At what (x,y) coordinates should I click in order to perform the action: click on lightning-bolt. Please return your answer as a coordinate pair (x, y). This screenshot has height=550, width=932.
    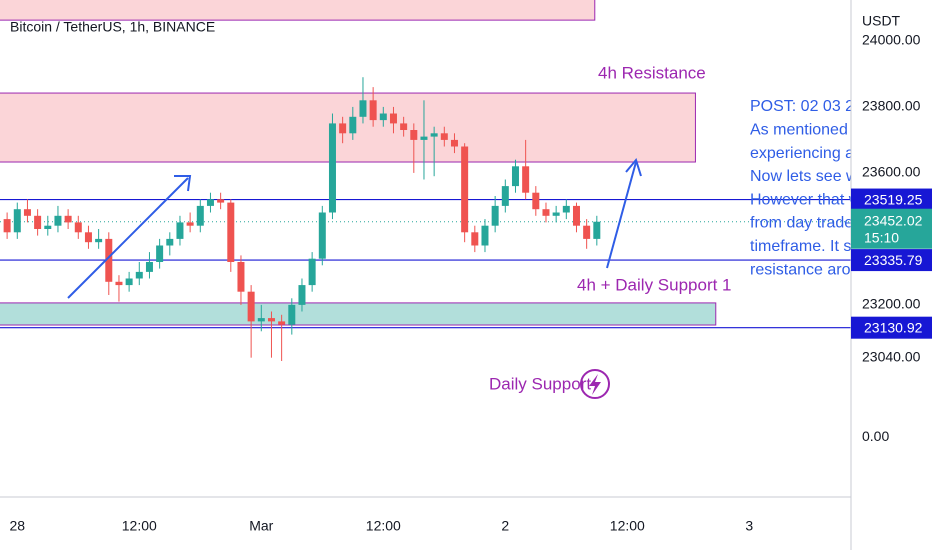
    Looking at the image, I should click on (595, 384).